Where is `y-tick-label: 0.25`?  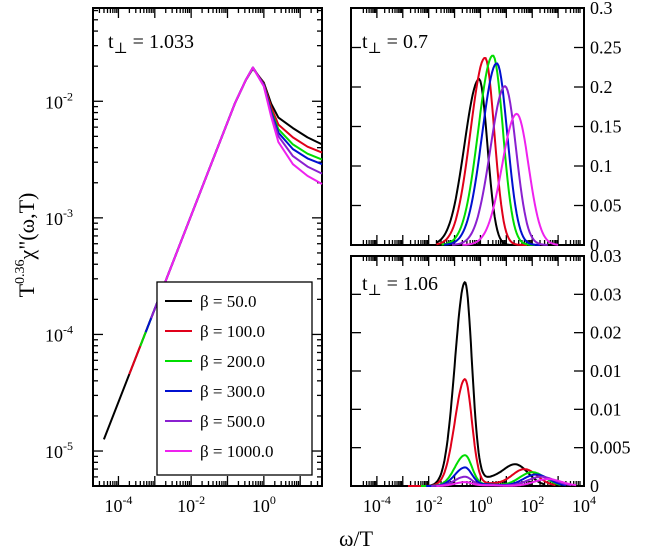
y-tick-label: 0.25 is located at coordinates (606, 48).